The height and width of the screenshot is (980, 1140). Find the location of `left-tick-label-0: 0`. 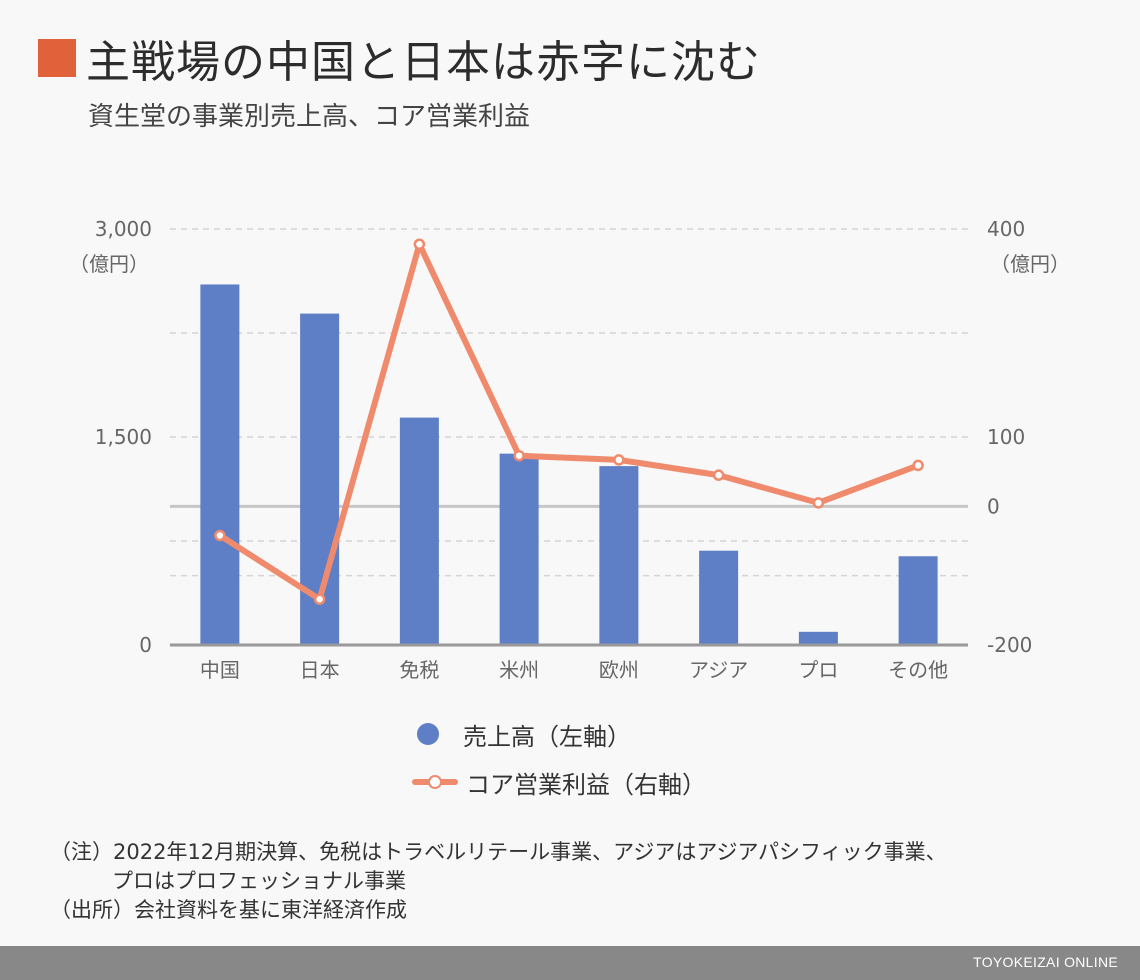

left-tick-label-0: 0 is located at coordinates (145, 645).